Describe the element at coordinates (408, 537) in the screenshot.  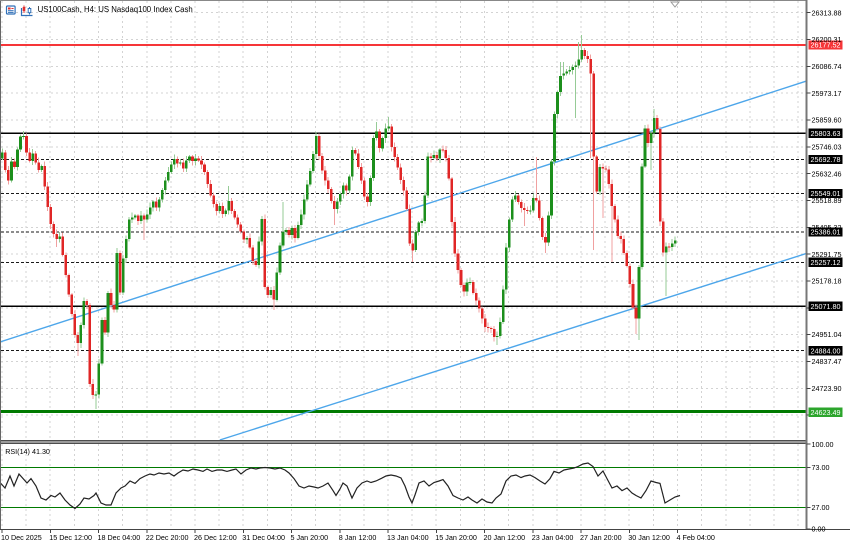
I see `svg-text: 13 Jan 04:00` at that location.